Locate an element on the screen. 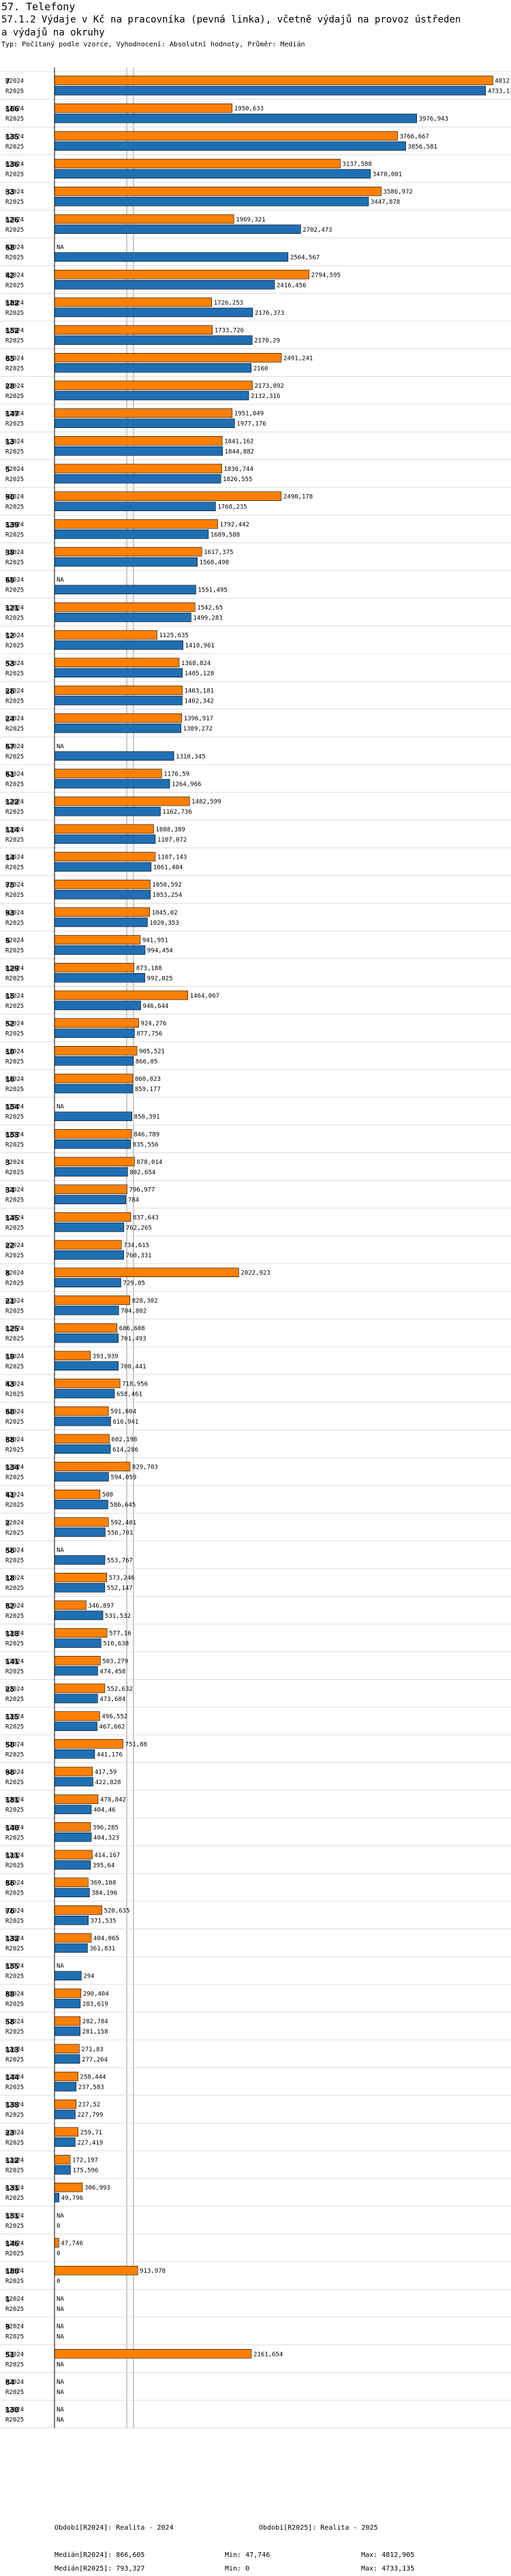  value-label-r2024-146: 47,746 is located at coordinates (72, 2244).